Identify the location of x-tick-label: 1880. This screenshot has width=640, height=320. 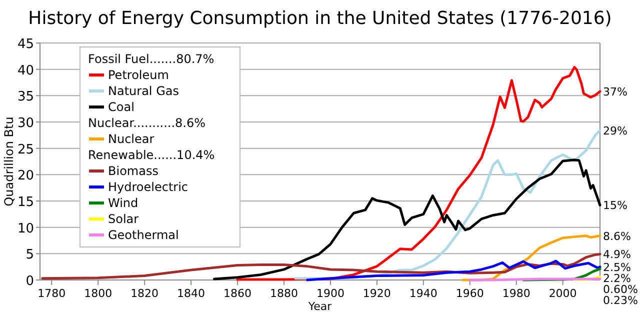
(284, 293).